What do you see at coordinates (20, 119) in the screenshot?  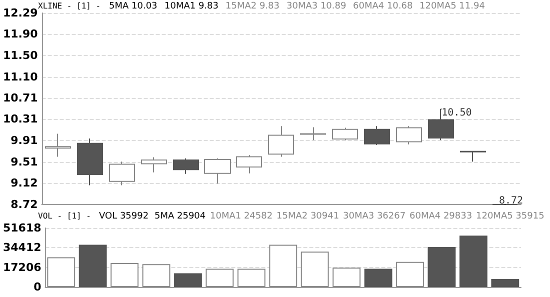 I see `y-tick-label: 10.31` at bounding box center [20, 119].